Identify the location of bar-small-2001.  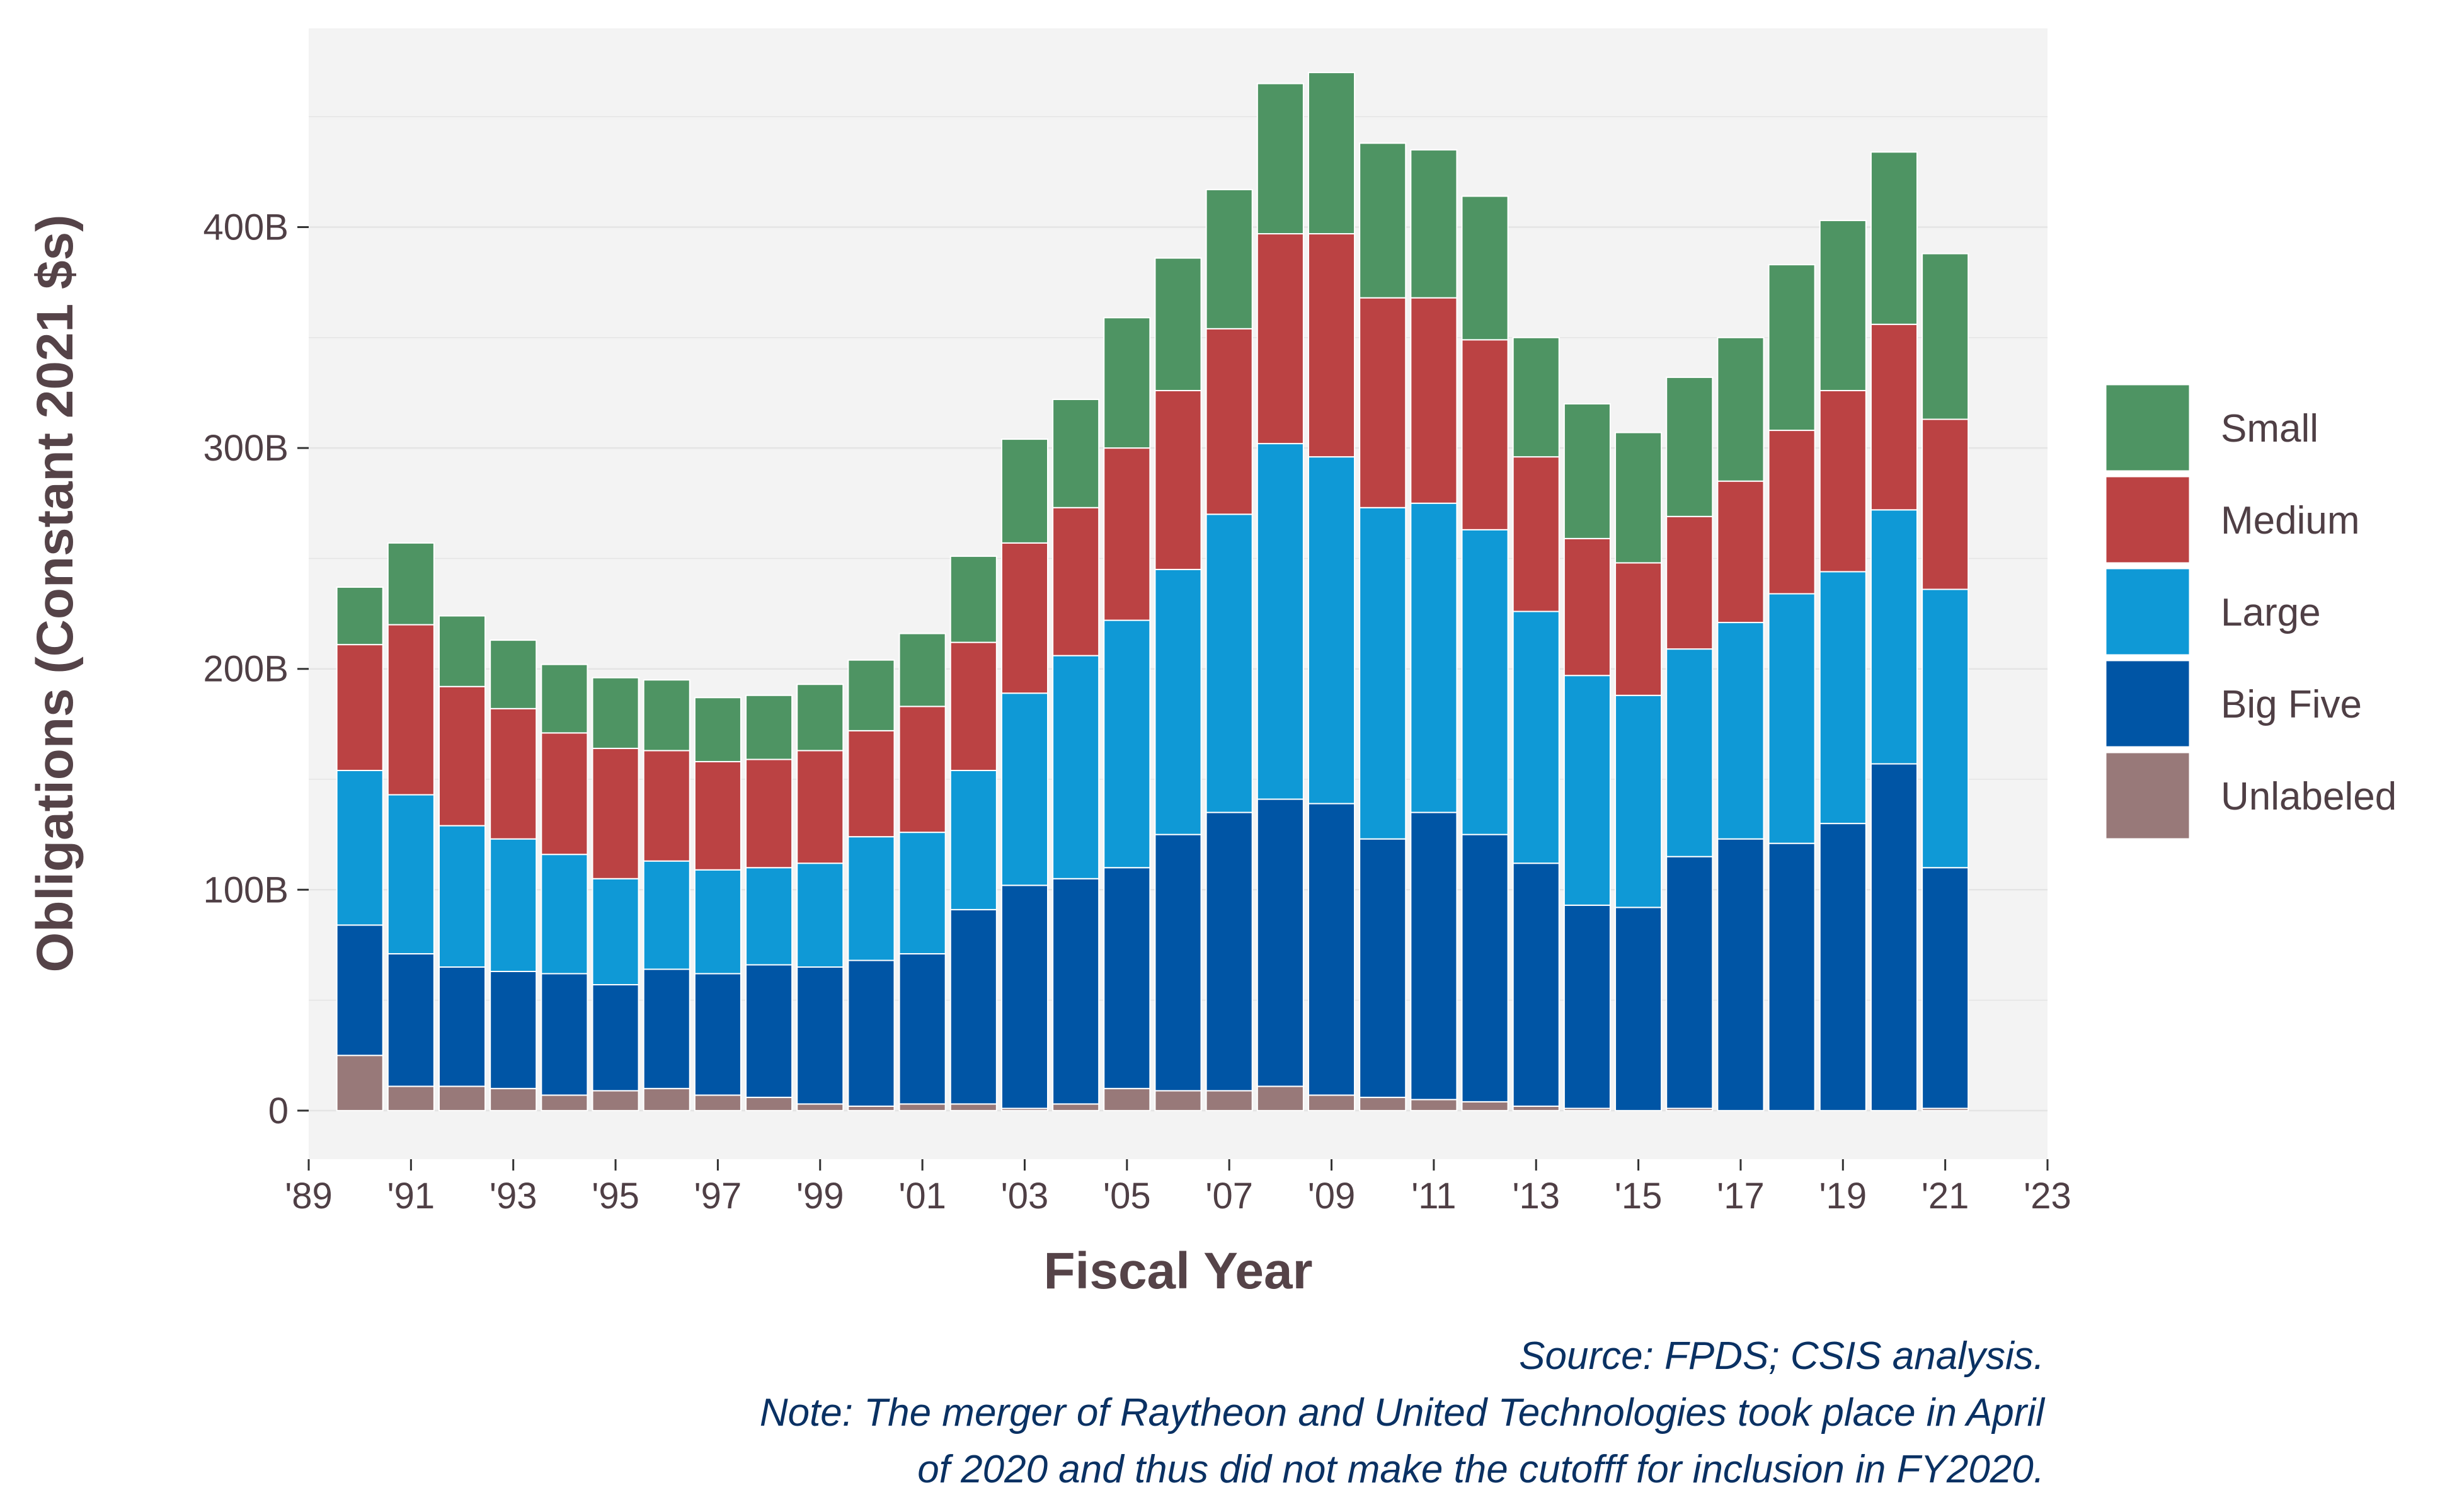
(922, 670).